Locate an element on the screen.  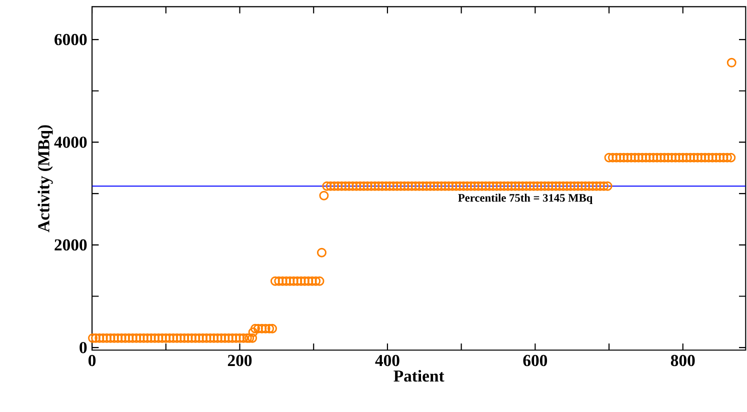
x-tick-label: 0 is located at coordinates (92, 360).